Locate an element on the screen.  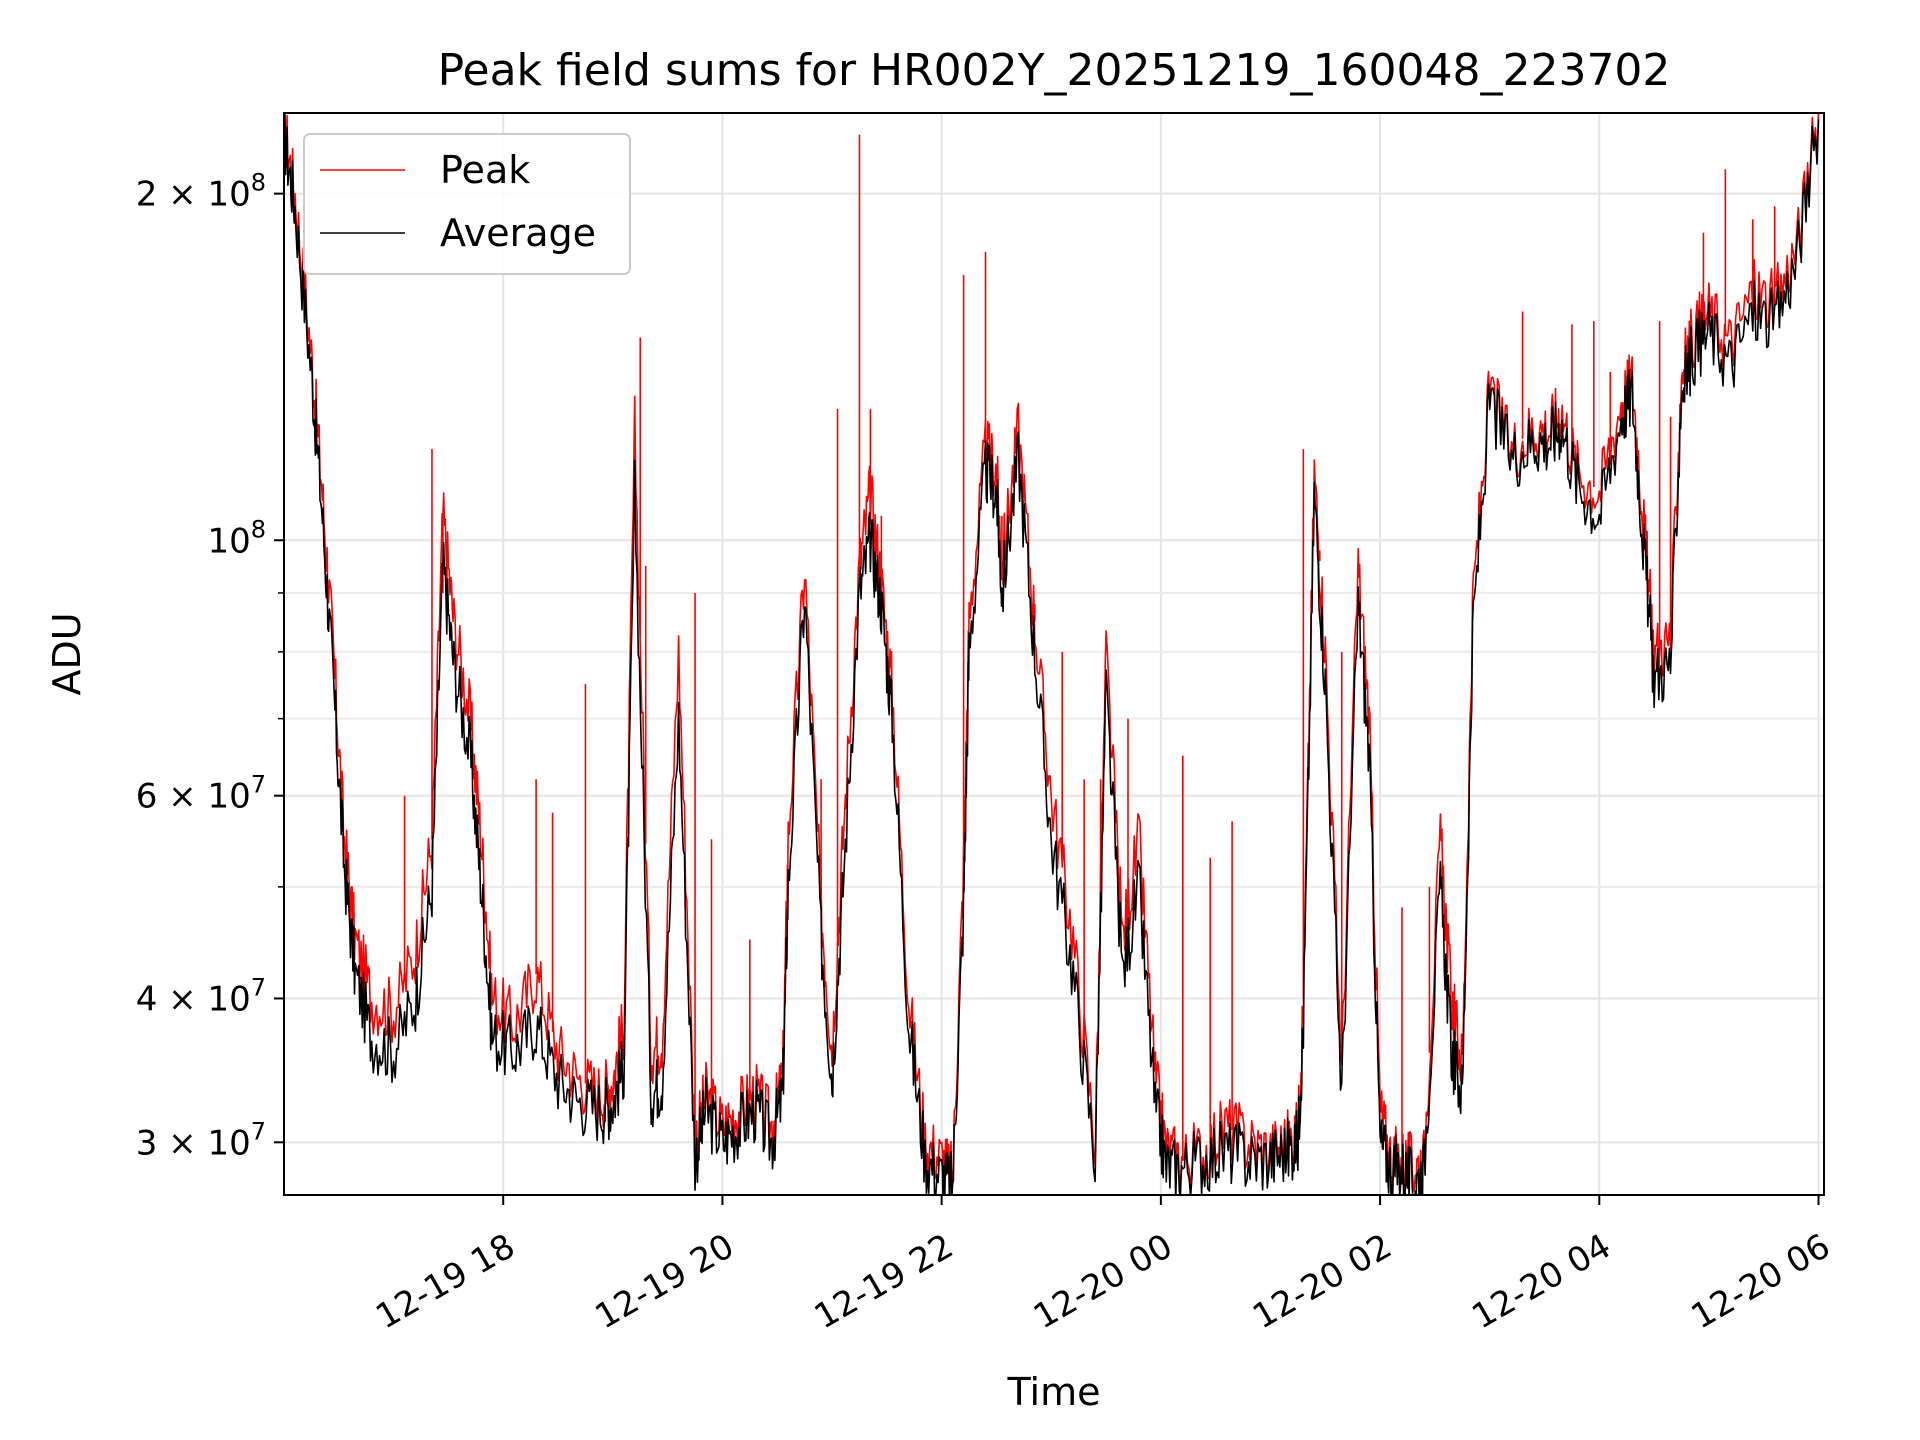
legend: Peak Average is located at coordinates (467, 204).